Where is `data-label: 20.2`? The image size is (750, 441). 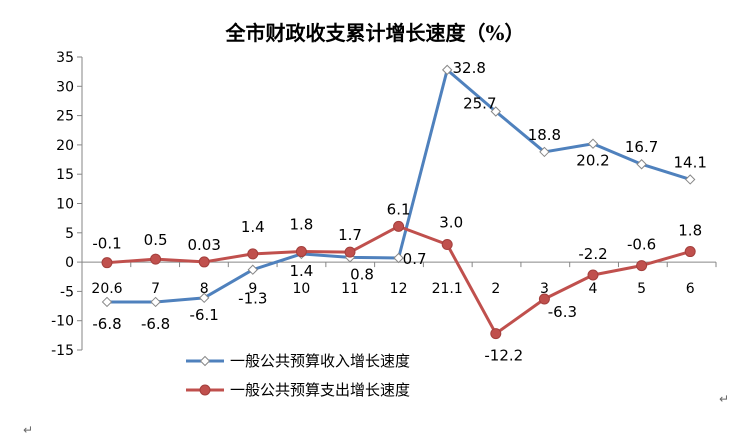 data-label: 20.2 is located at coordinates (592, 161).